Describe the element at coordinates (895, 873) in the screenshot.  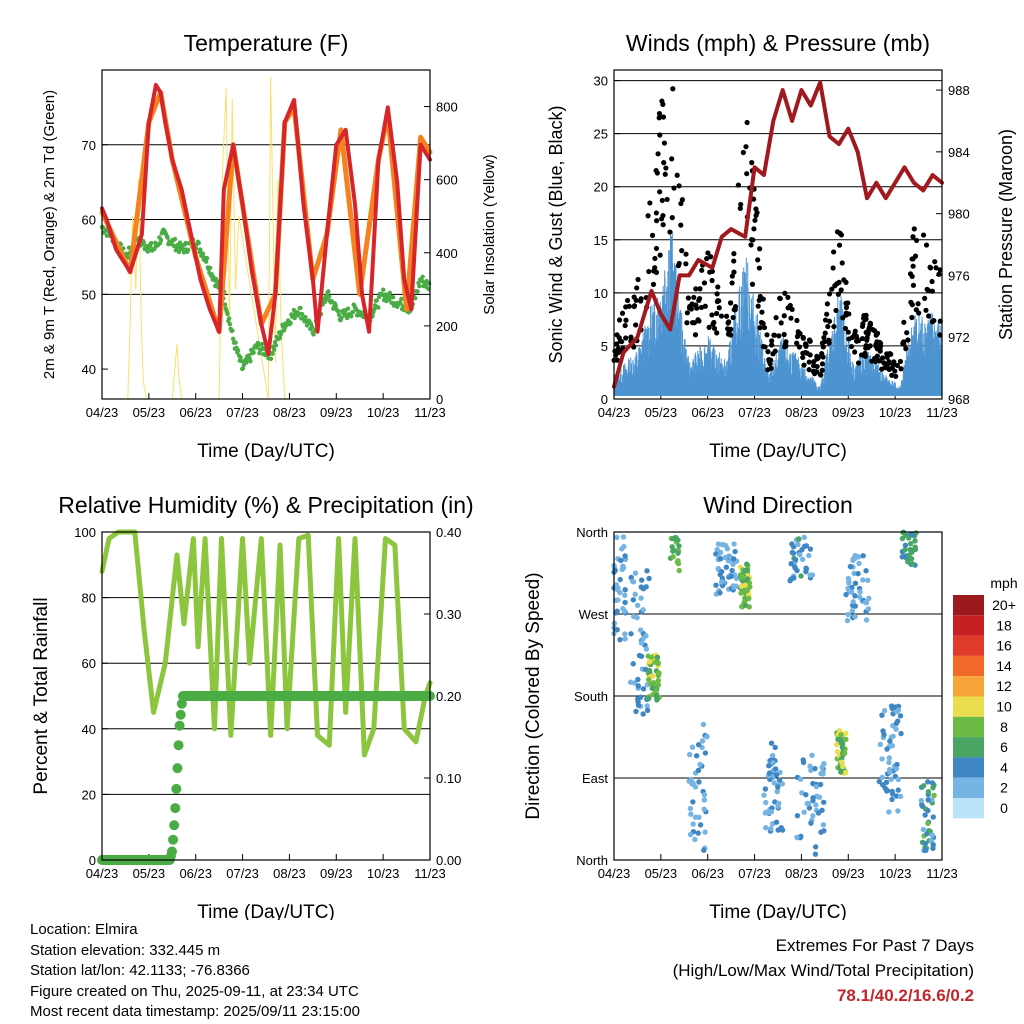
I see `x-tick-label: 10/23` at that location.